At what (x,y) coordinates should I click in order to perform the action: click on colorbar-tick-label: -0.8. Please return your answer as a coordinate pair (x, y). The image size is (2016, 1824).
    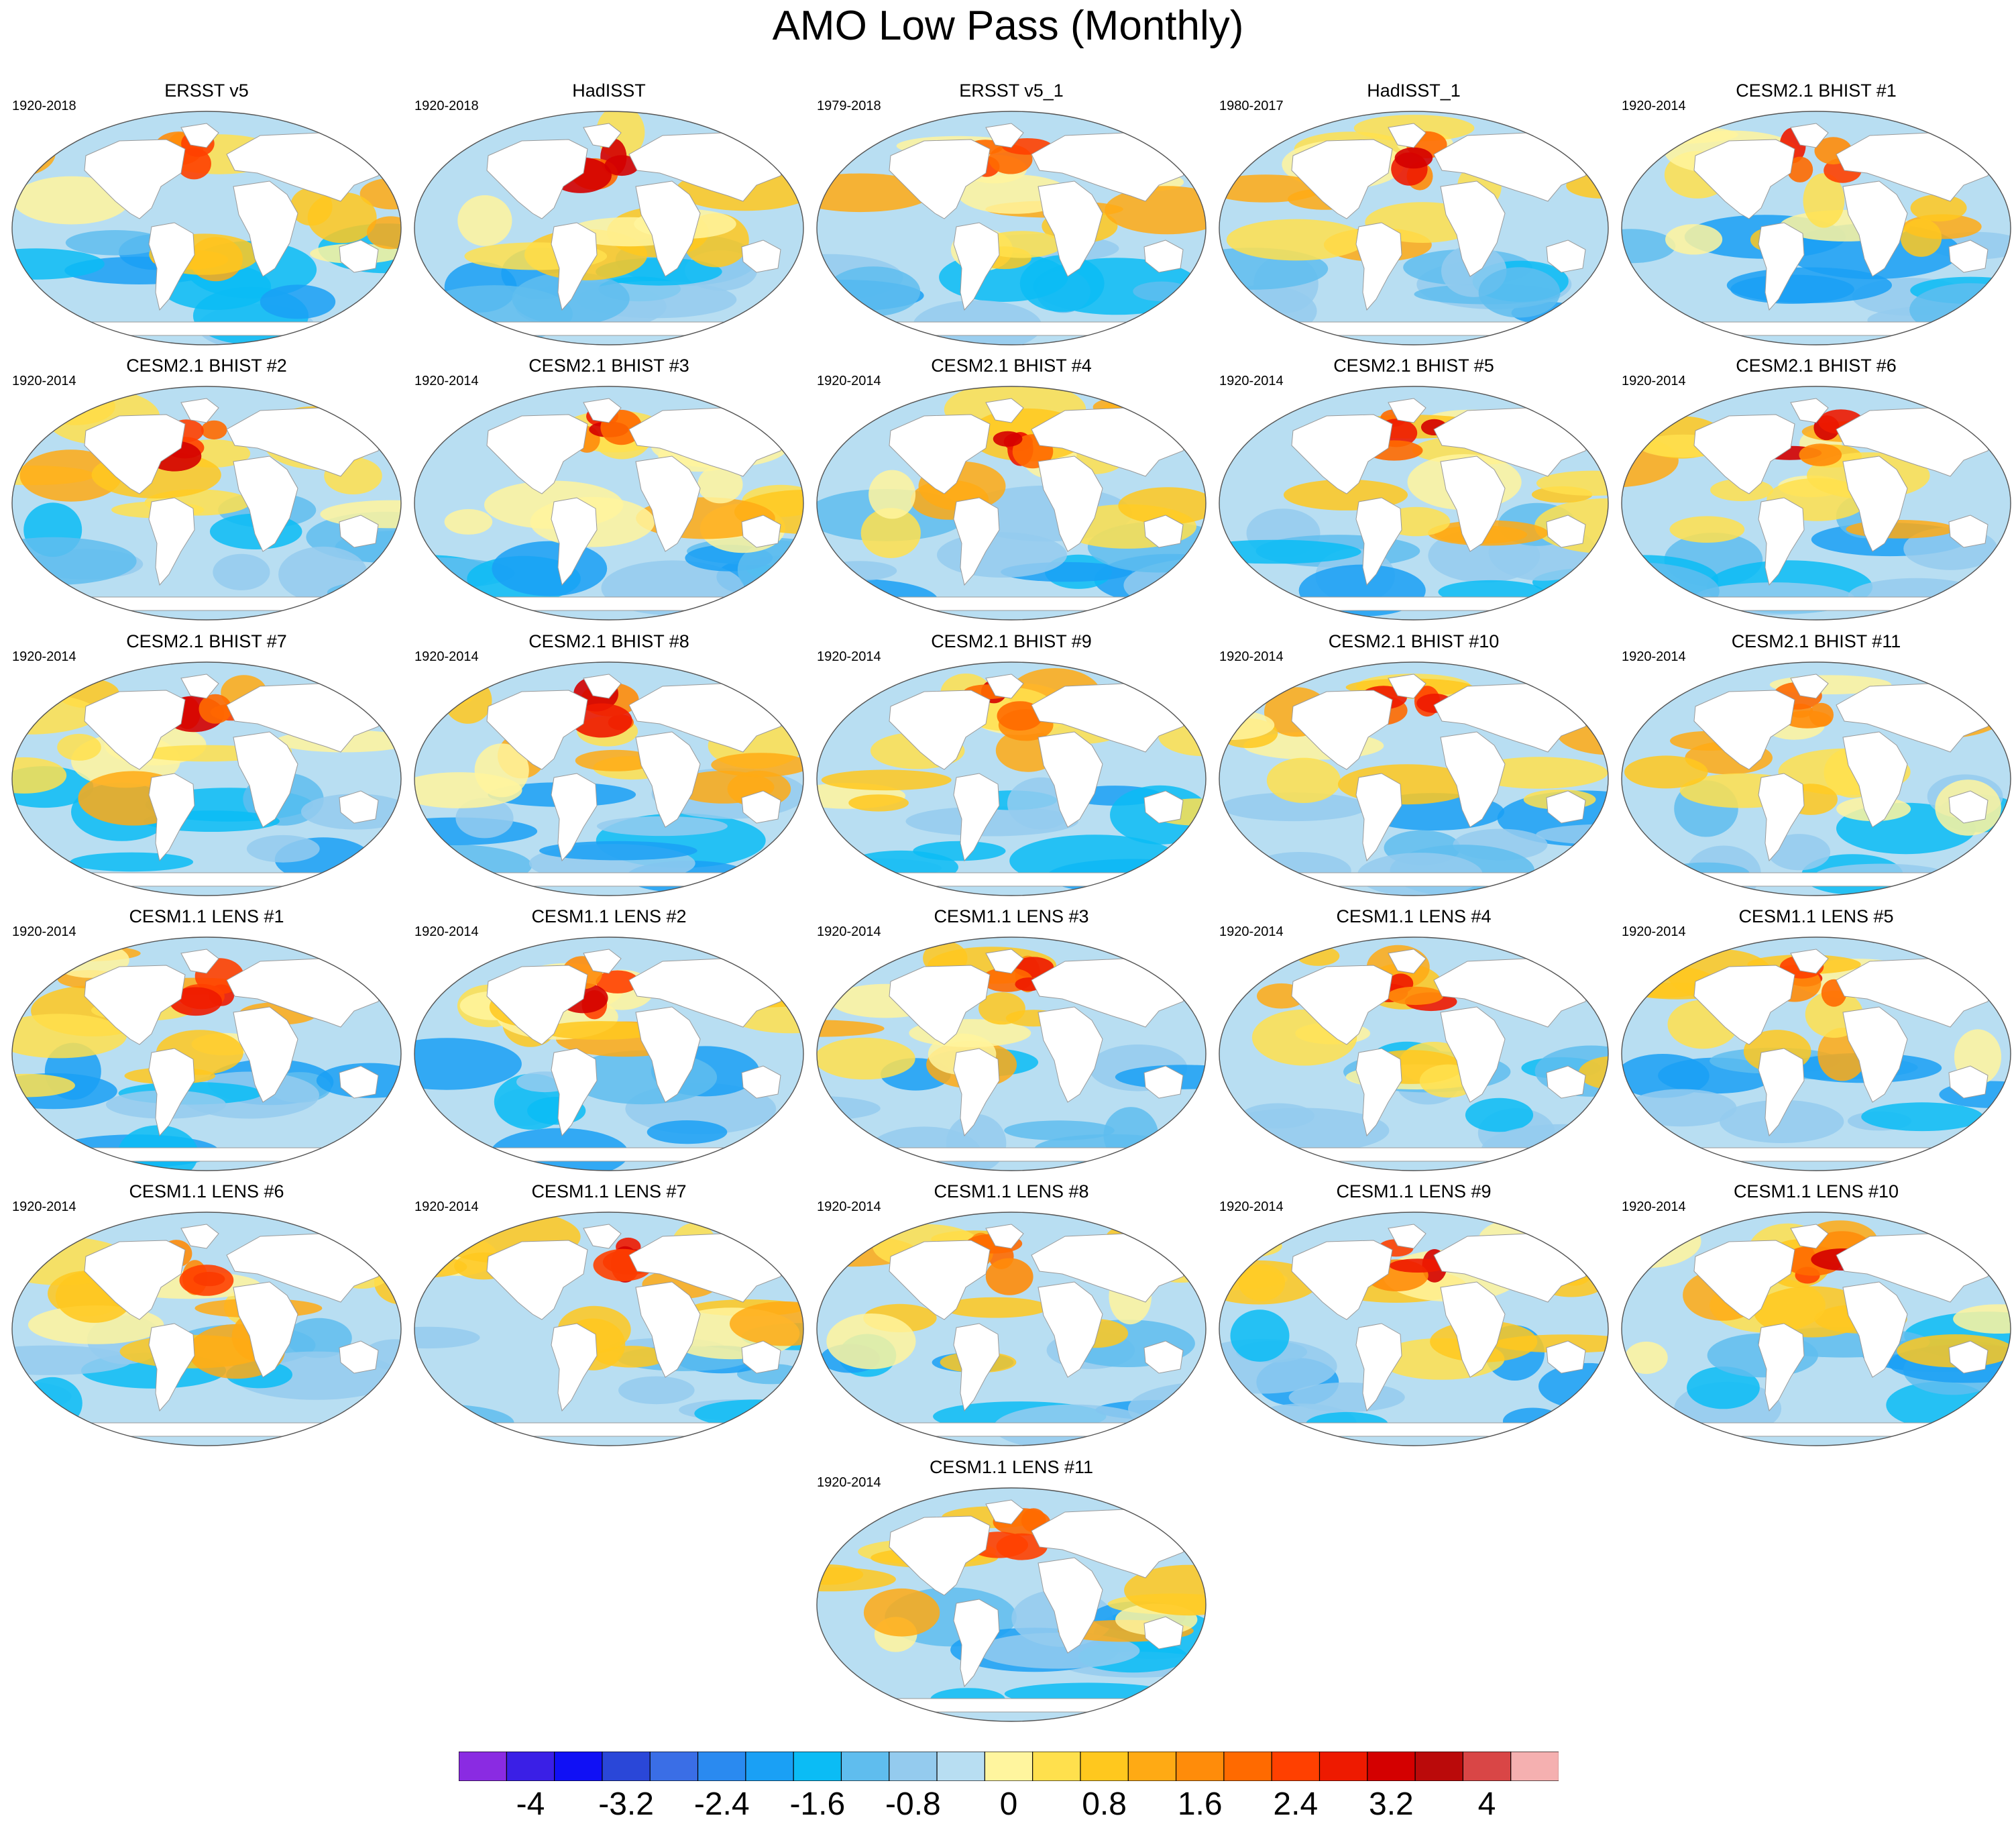
    Looking at the image, I should click on (913, 1804).